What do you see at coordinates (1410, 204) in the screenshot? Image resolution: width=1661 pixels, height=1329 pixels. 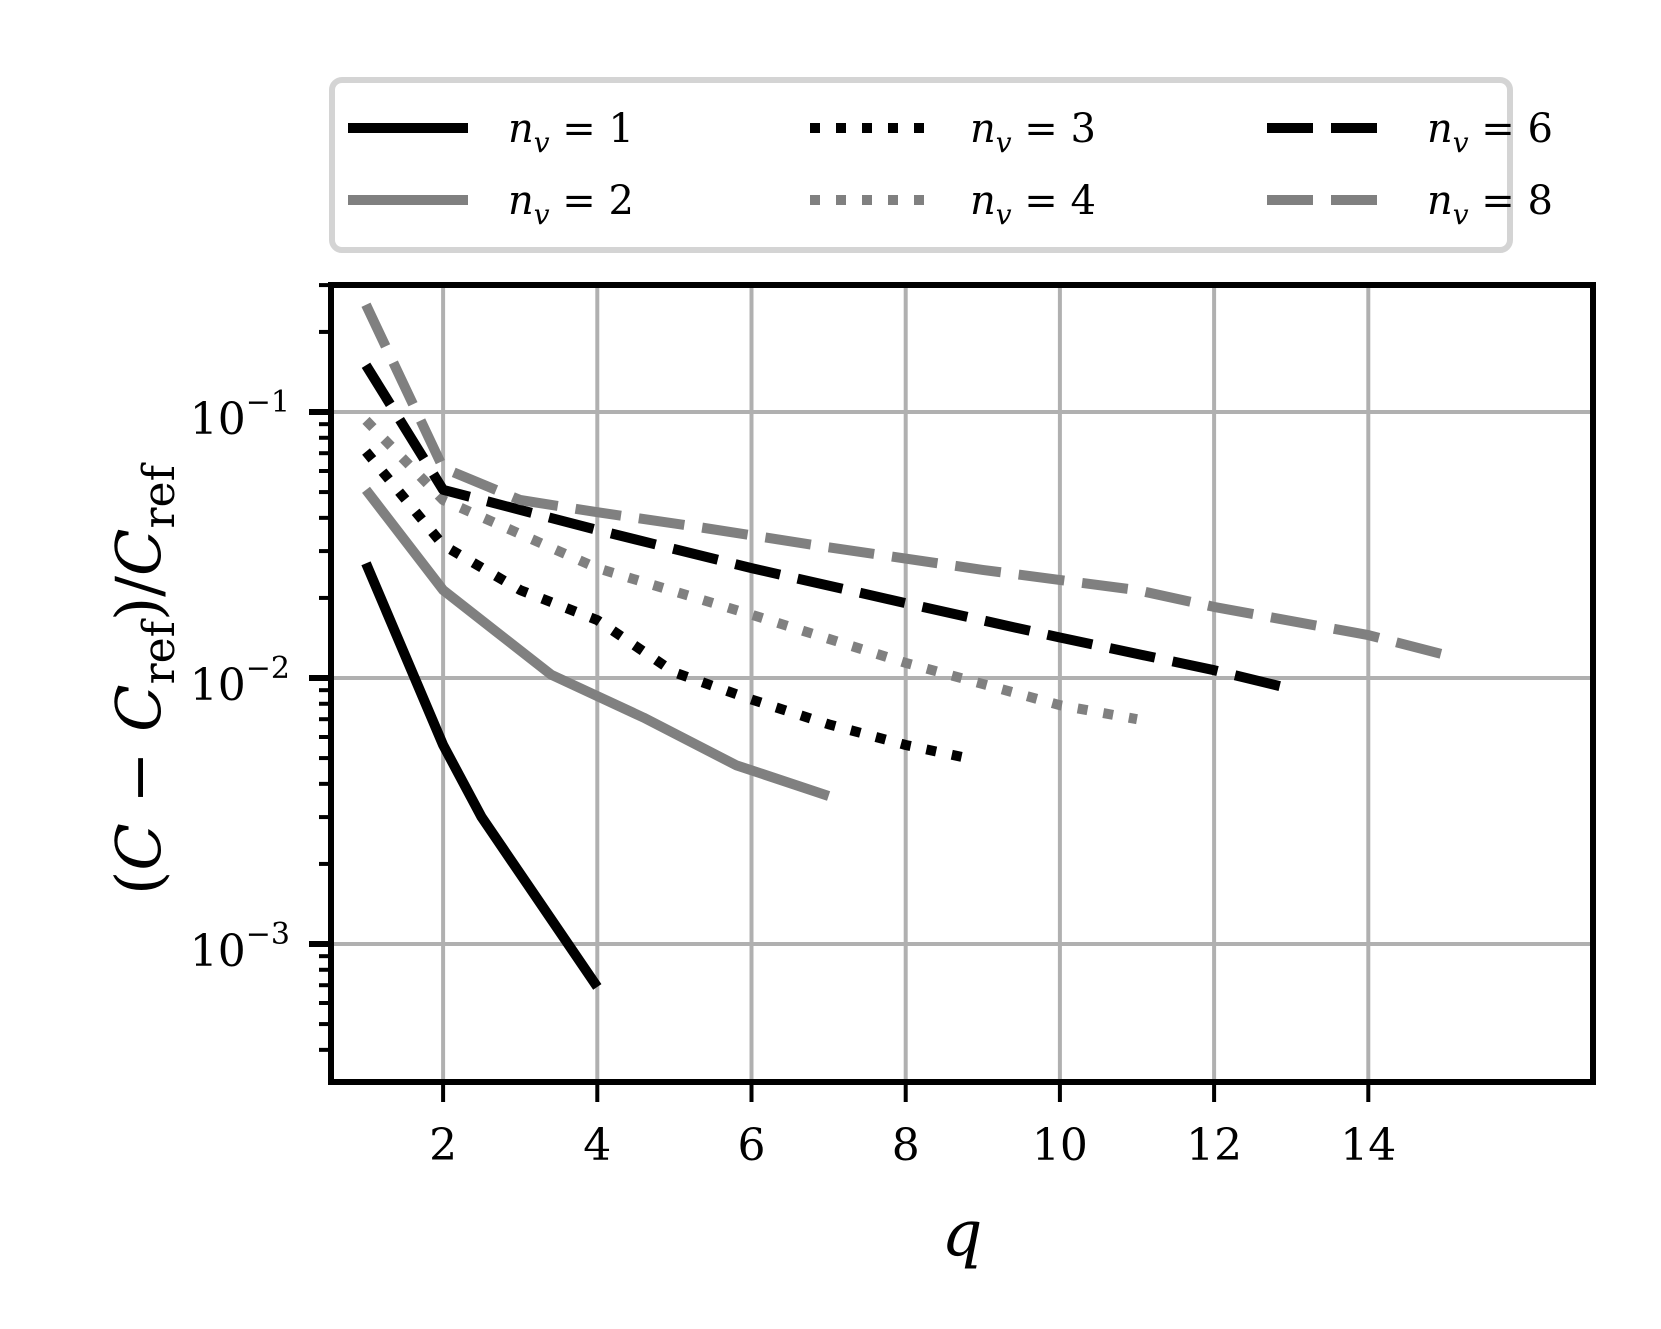 I see `legend-item-nv-8: nv = 8` at bounding box center [1410, 204].